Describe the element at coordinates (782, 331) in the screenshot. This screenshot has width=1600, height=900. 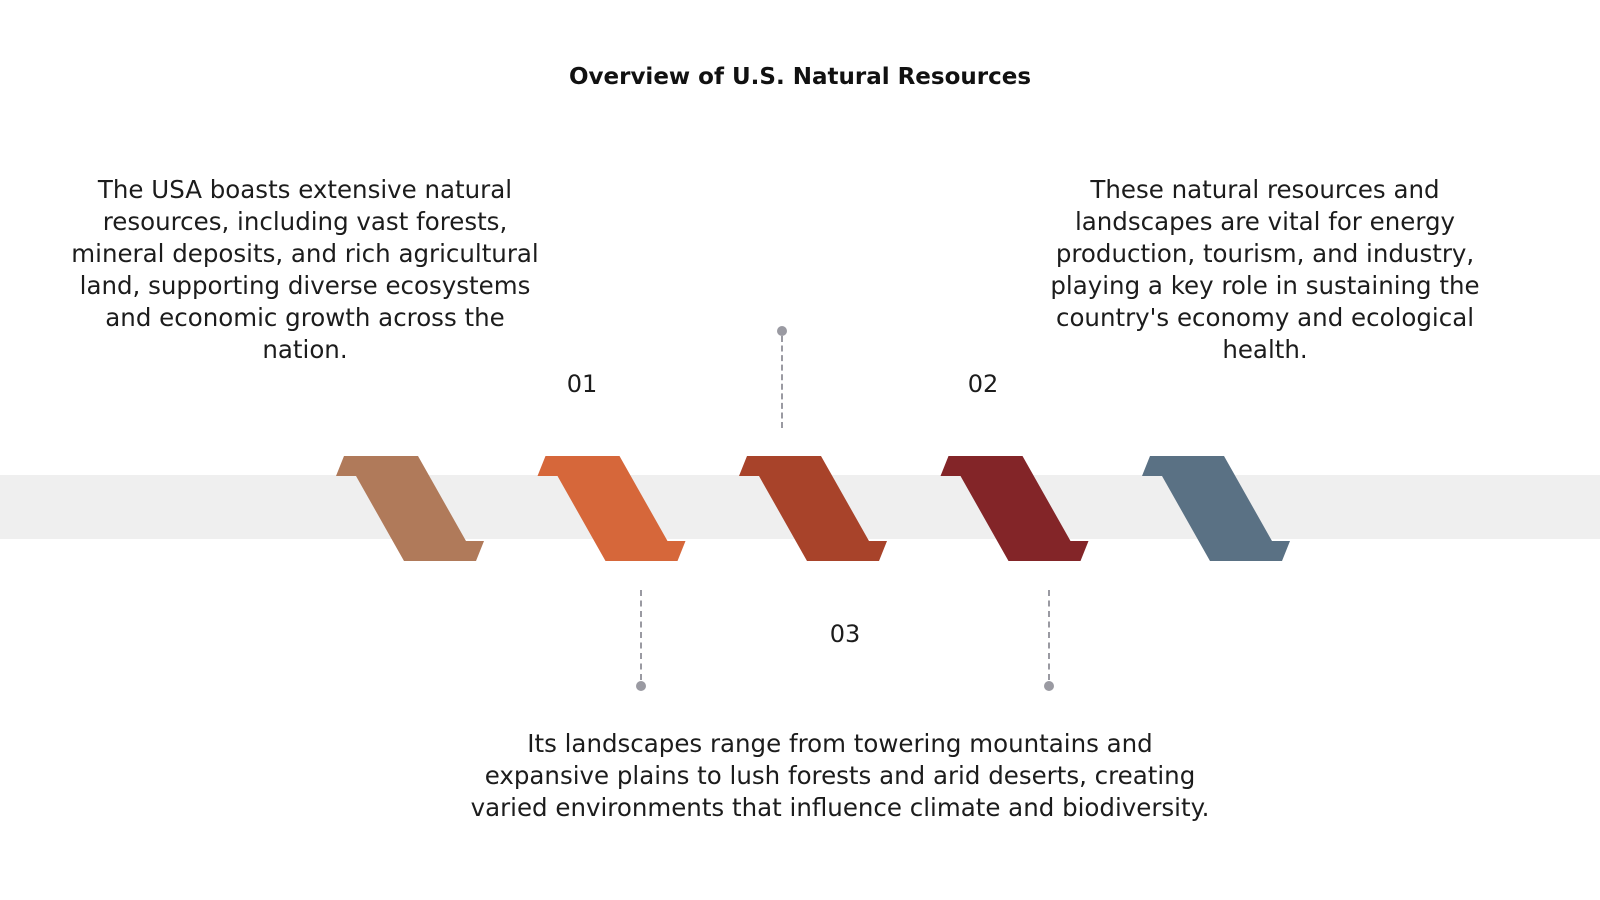
I see `connector-dot-top` at that location.